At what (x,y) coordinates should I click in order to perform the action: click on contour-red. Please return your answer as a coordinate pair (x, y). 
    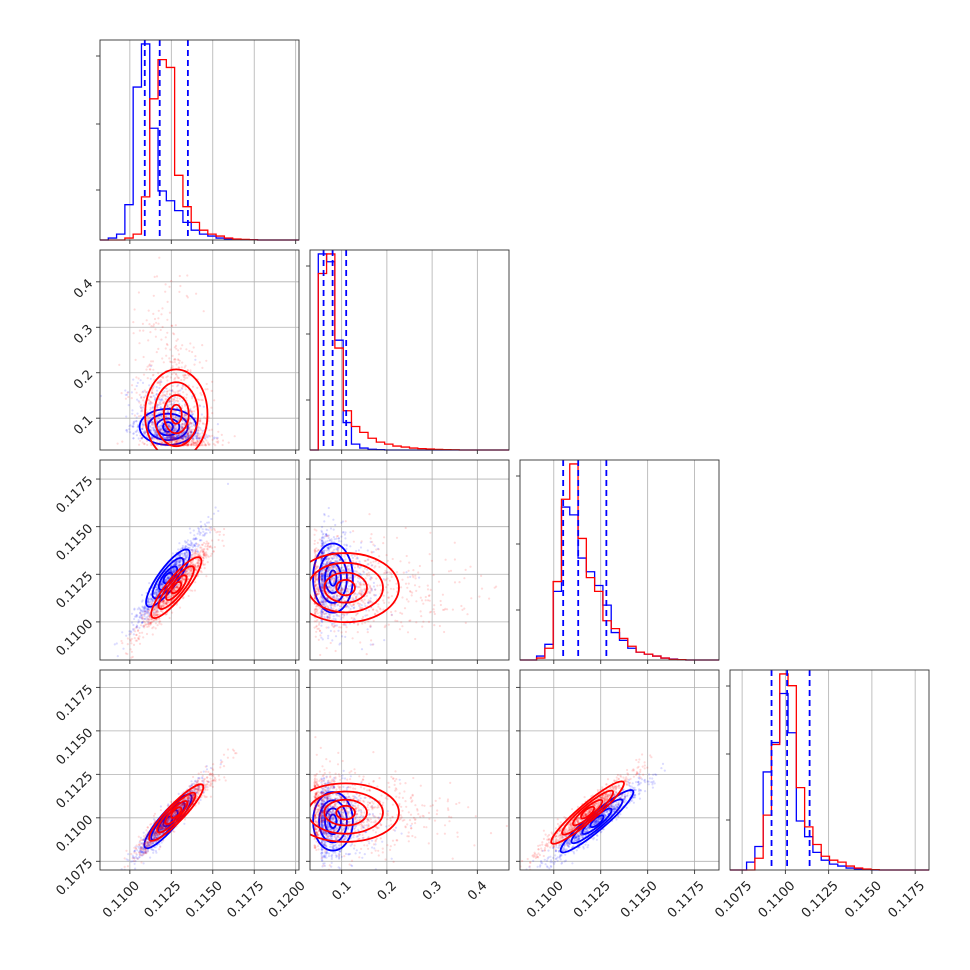
    Looking at the image, I should click on (176, 414).